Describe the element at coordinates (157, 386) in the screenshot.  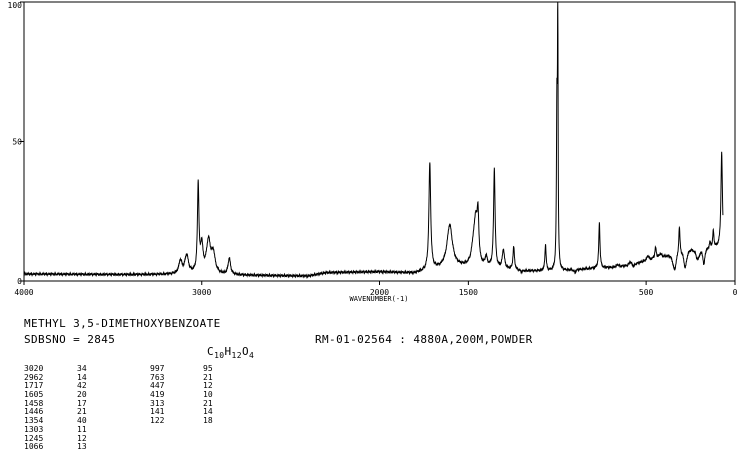
I see `peak-wavenumber: 447` at that location.